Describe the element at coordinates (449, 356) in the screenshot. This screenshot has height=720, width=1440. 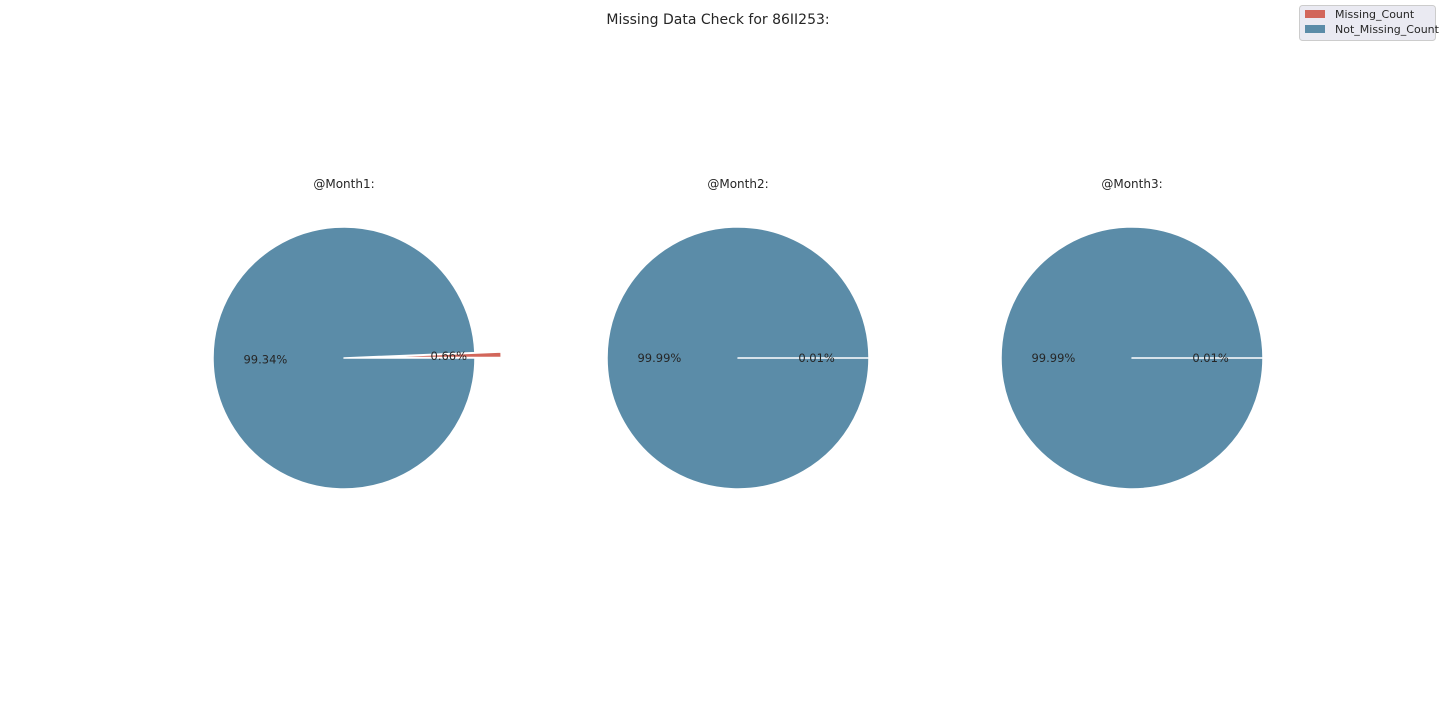
I see `pie-percent-label: 0.66%` at that location.